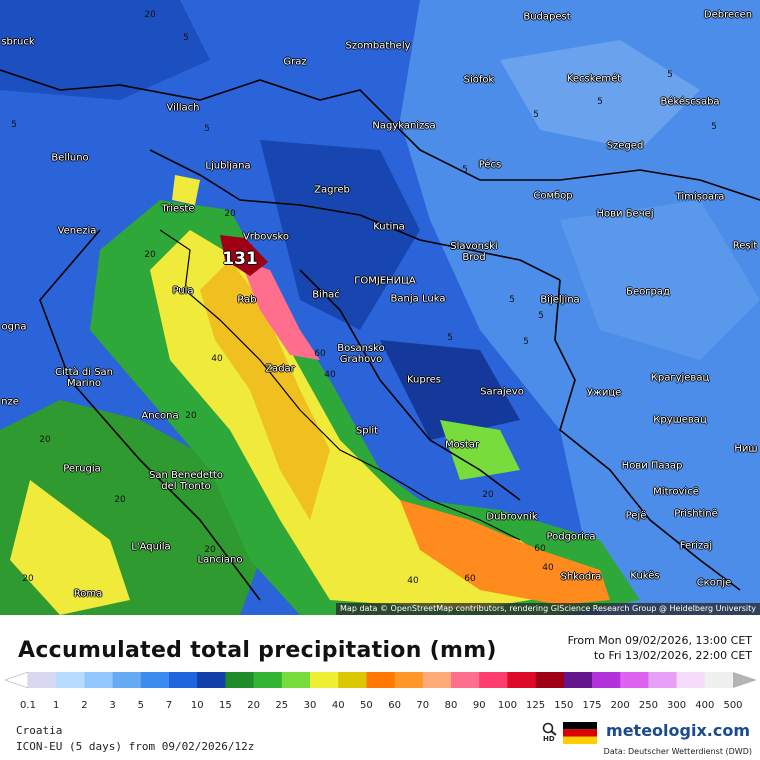  Describe the element at coordinates (677, 751) in the screenshot. I see `data-source: Data: Deutscher Wetterdienst (DWD)` at that location.